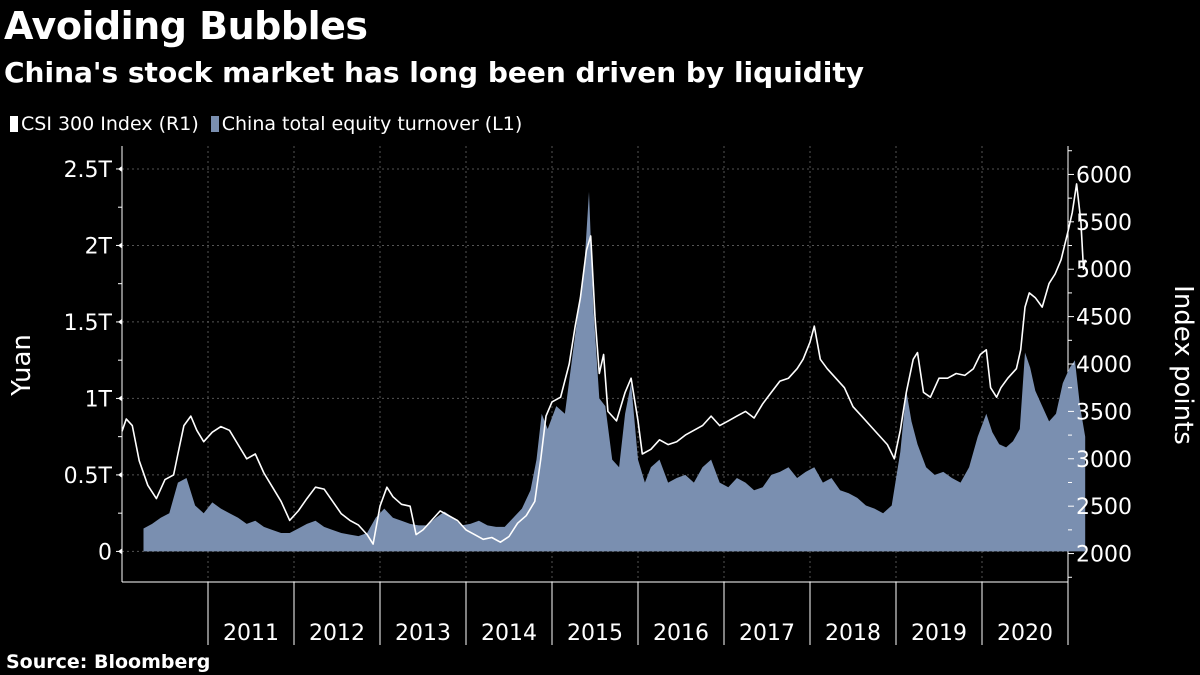 The width and height of the screenshot is (1200, 675). Describe the element at coordinates (853, 633) in the screenshot. I see `x-tick-label-2018: 2018` at that location.